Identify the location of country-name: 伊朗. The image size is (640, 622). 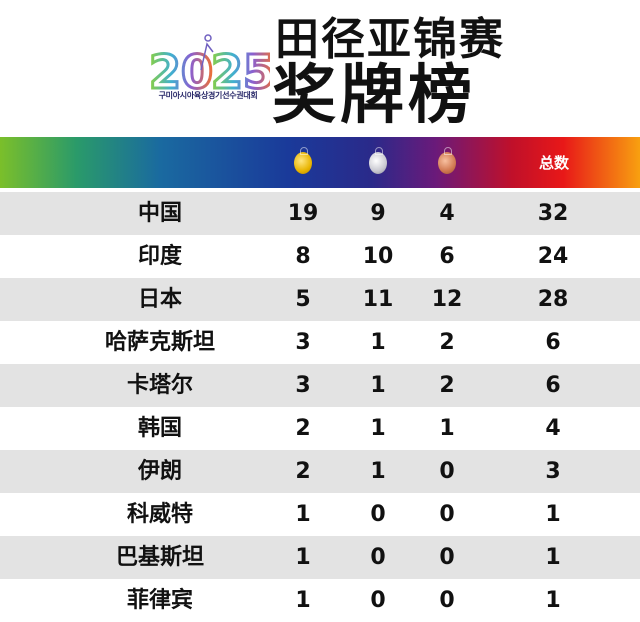
(159, 471).